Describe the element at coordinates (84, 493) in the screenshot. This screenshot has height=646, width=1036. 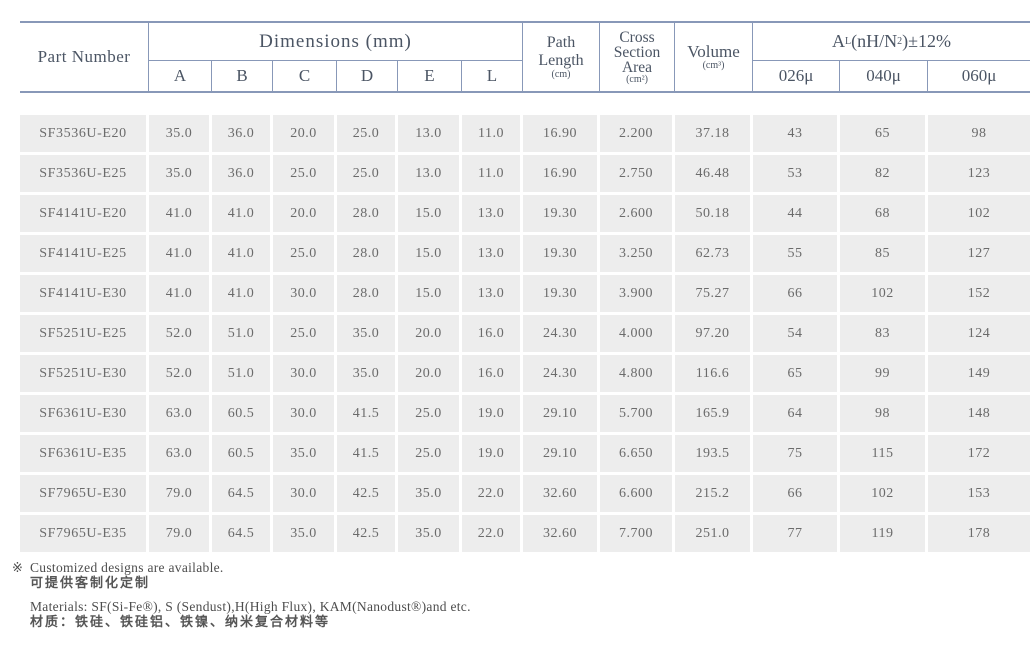
I see `part-number-cell: SF7965U-E30` at that location.